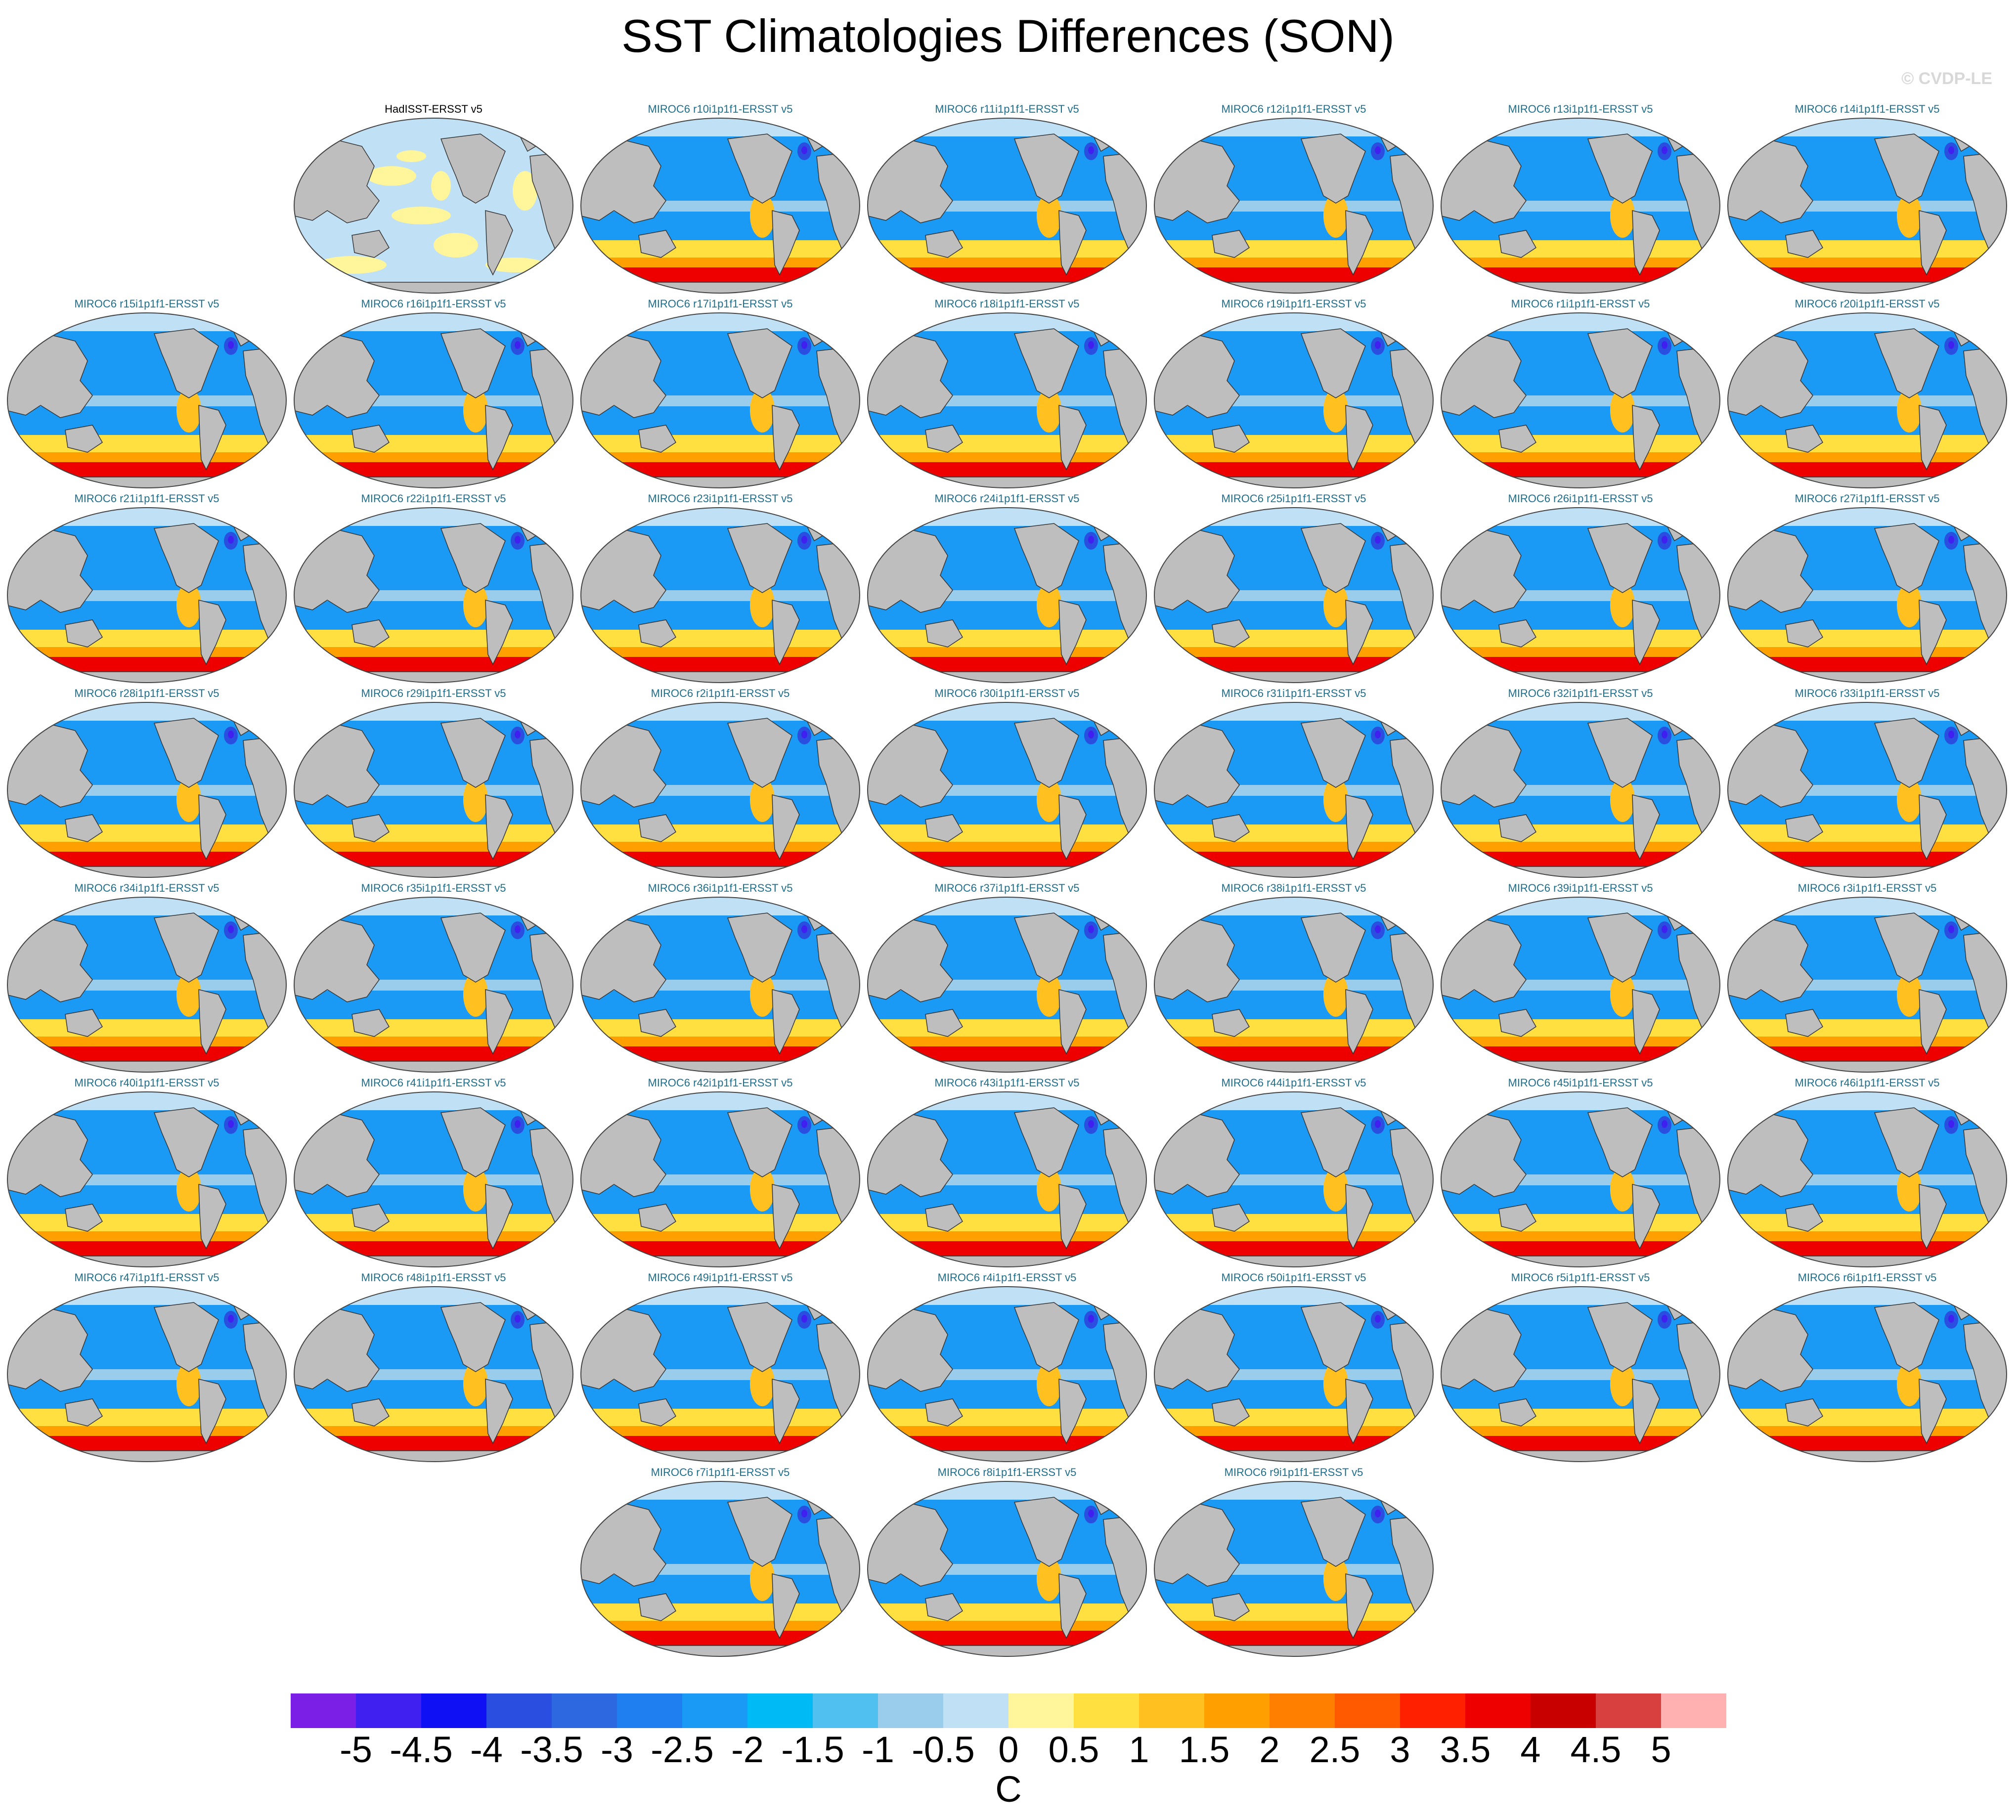 This screenshot has width=2016, height=1820. I want to click on map-panel: MIROC6 r41i1p1f1-ERSST v5, so click(434, 1173).